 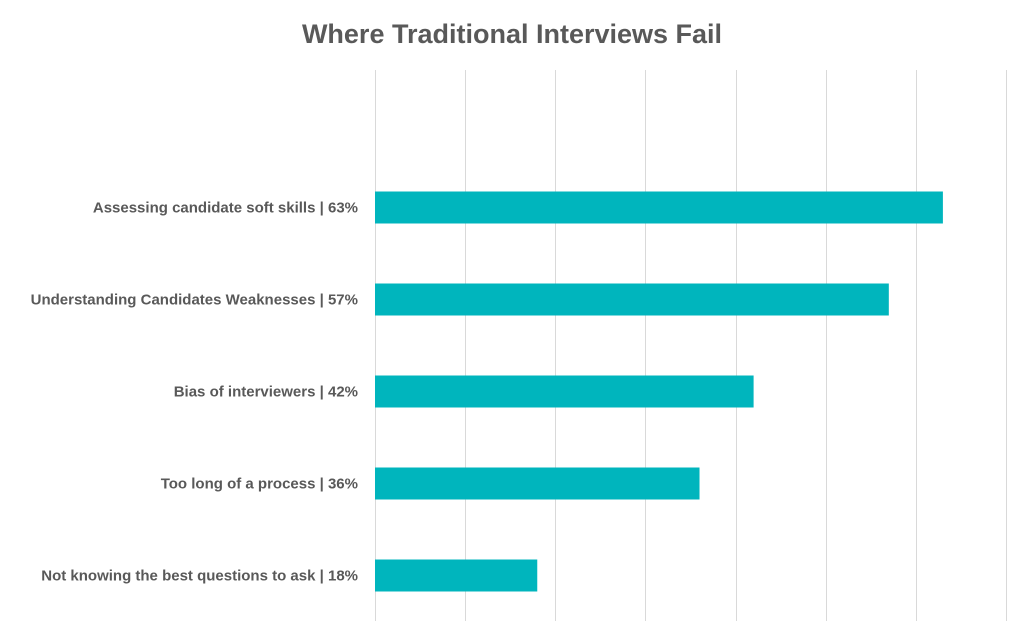 What do you see at coordinates (512, 34) in the screenshot?
I see `chart-title: Where Traditional Interviews Fail` at bounding box center [512, 34].